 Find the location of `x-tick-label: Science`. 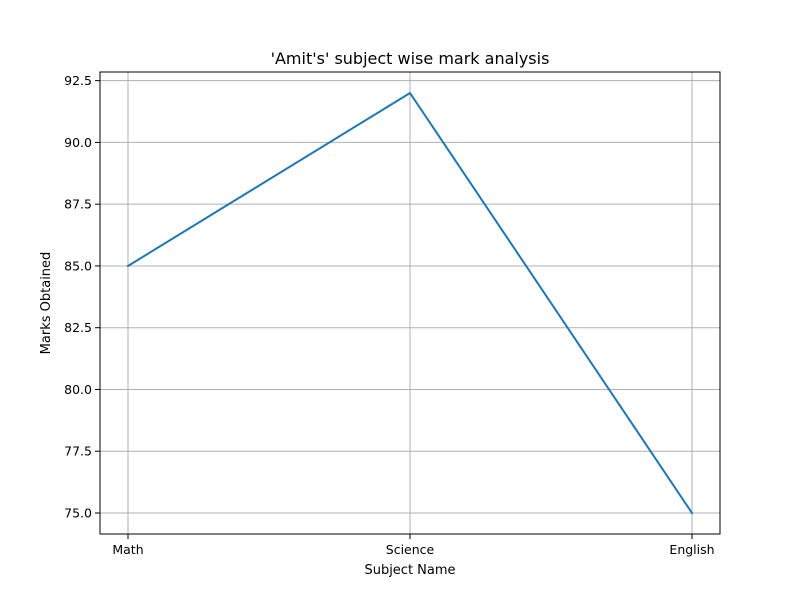

x-tick-label: Science is located at coordinates (410, 549).